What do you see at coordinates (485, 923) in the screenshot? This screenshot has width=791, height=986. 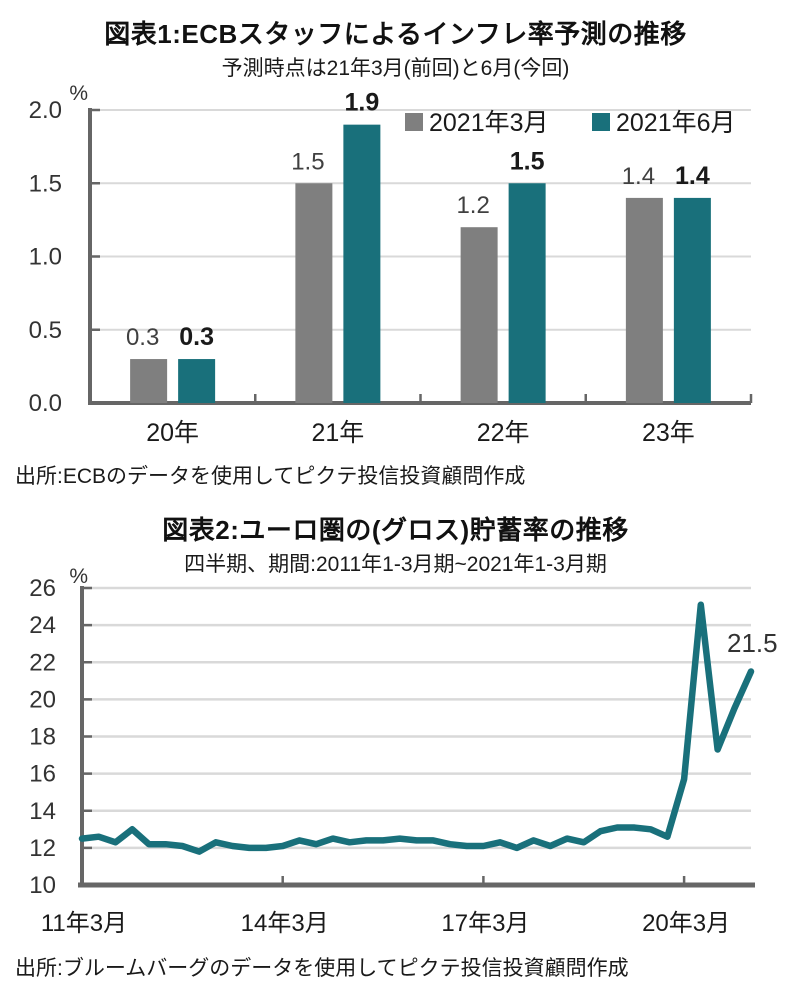 I see `x-tick-label: 17年3月` at bounding box center [485, 923].